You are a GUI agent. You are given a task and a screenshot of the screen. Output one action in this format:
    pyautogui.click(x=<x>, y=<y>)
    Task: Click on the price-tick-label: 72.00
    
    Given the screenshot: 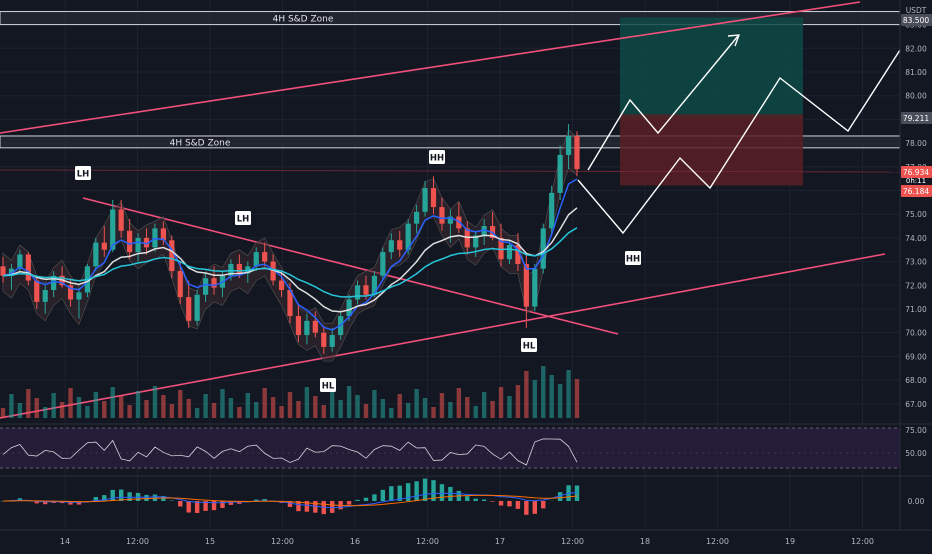 What is the action you would take?
    pyautogui.click(x=916, y=285)
    